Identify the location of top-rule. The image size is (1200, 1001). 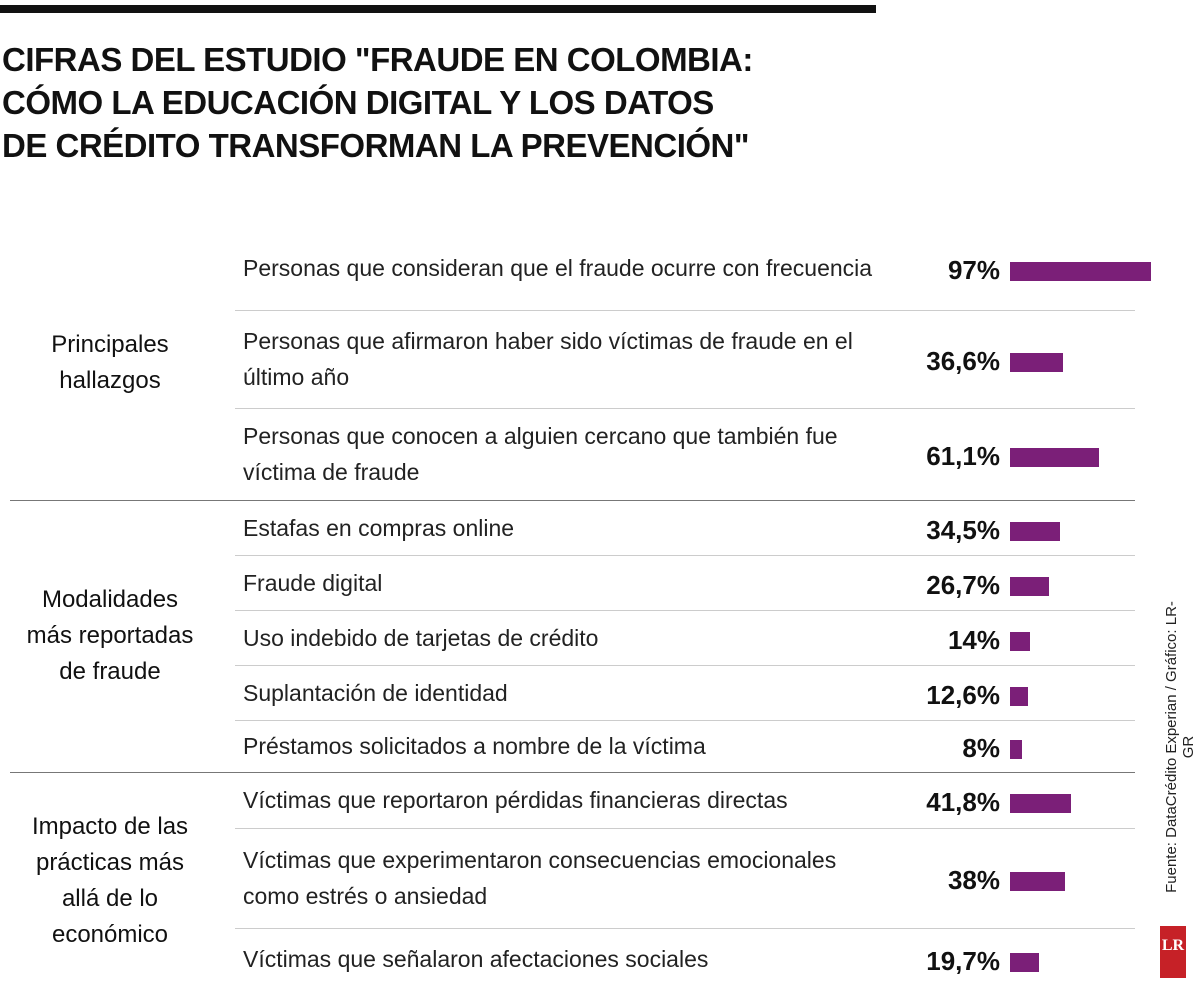
(438, 9).